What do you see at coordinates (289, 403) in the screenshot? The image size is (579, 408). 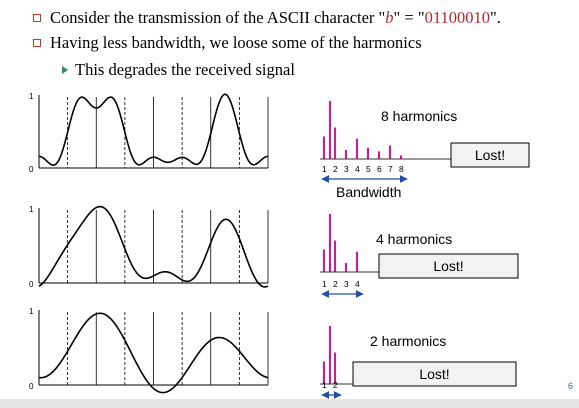 I see `footer-bar` at bounding box center [289, 403].